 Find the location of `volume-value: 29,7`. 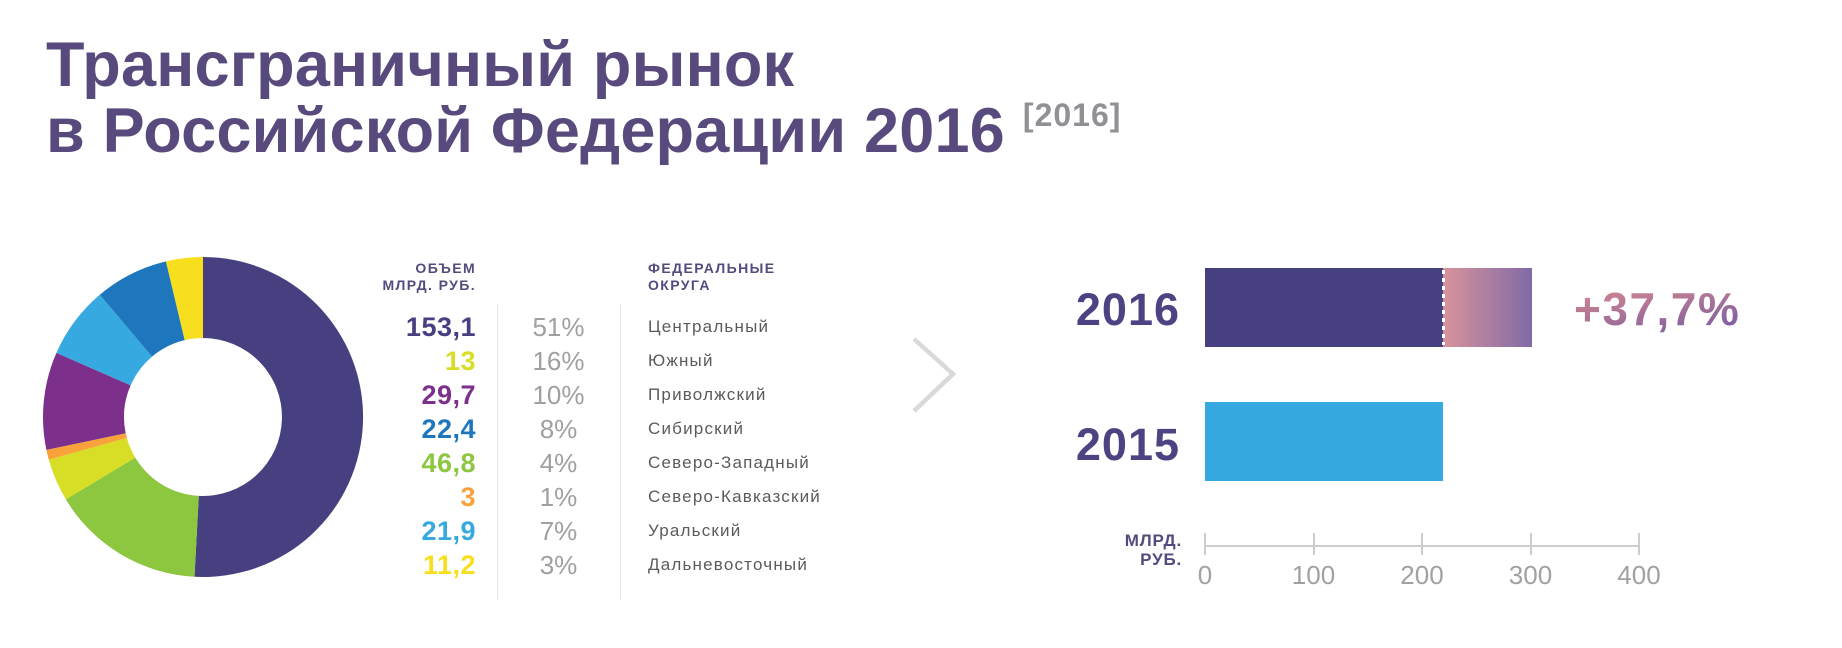

volume-value: 29,7 is located at coordinates (448, 394).